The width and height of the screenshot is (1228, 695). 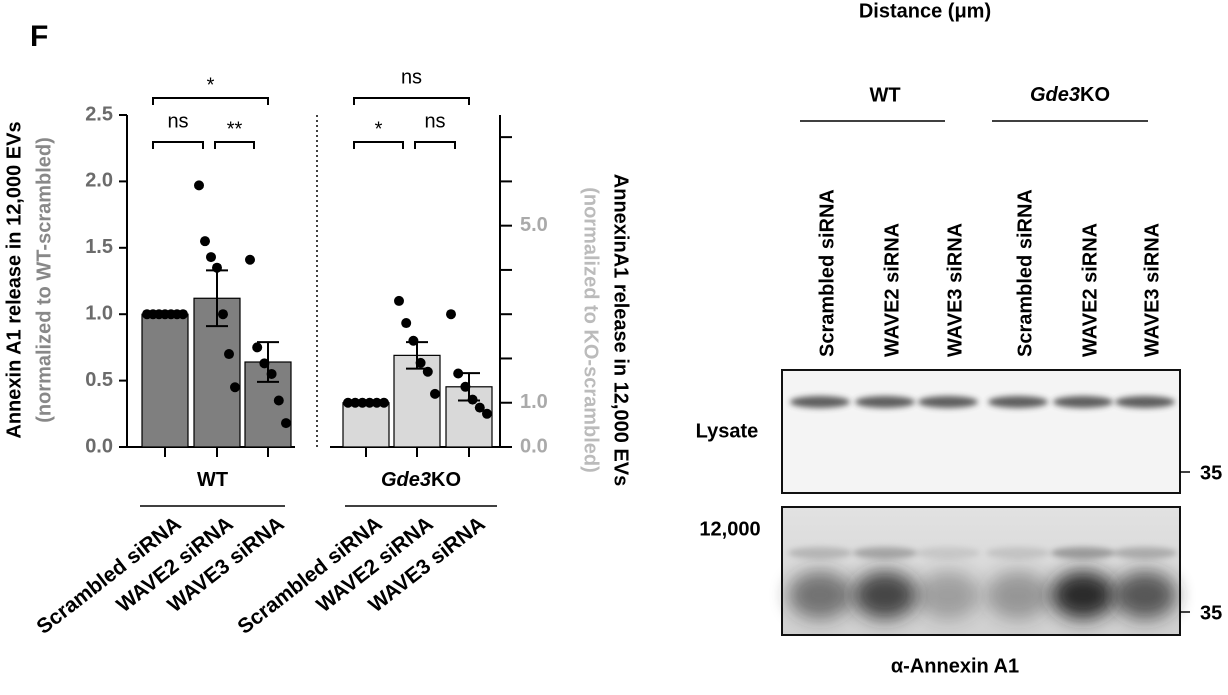 I want to click on y-tick-label: 0.5, so click(x=99, y=380).